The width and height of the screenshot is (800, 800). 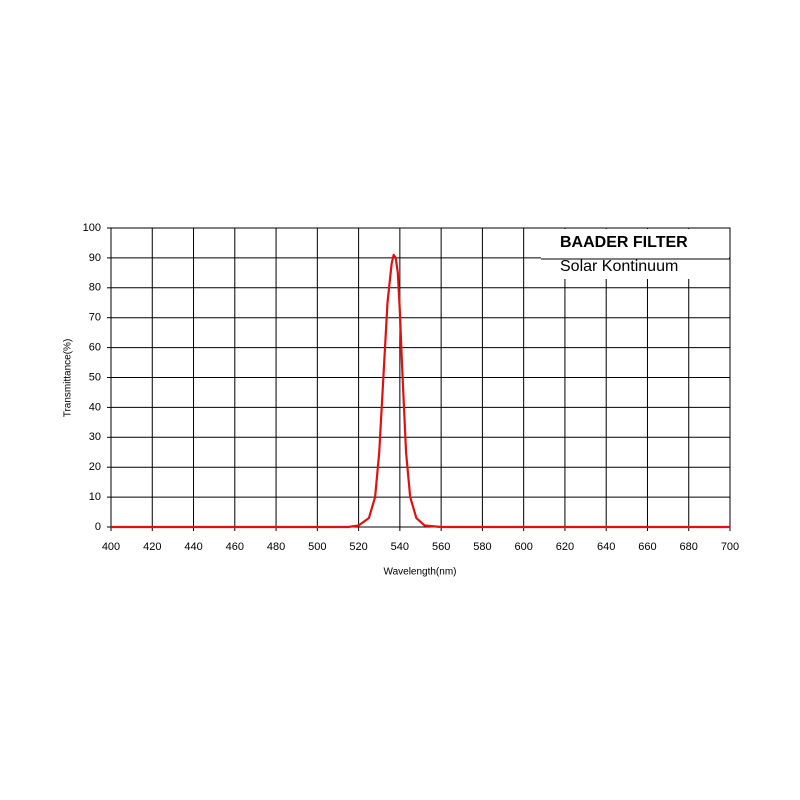 I want to click on y-tick-label: 90, so click(x=95, y=258).